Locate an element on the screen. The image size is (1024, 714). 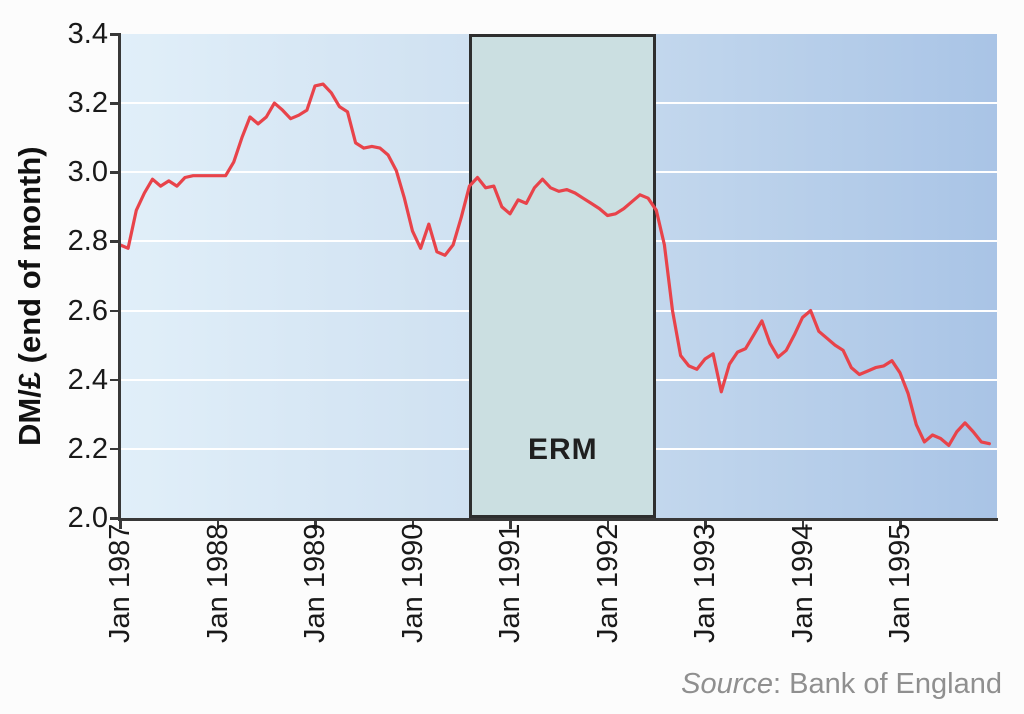
x-tick-label: Jan 1992 is located at coordinates (607, 583).